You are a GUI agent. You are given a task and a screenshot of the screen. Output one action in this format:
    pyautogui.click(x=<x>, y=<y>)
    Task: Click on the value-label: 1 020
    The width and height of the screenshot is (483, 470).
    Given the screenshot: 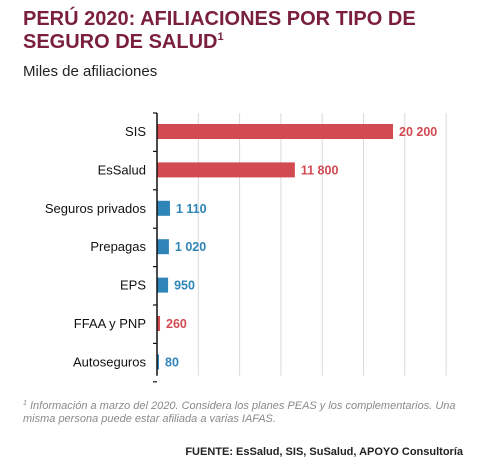 What is the action you would take?
    pyautogui.click(x=190, y=247)
    